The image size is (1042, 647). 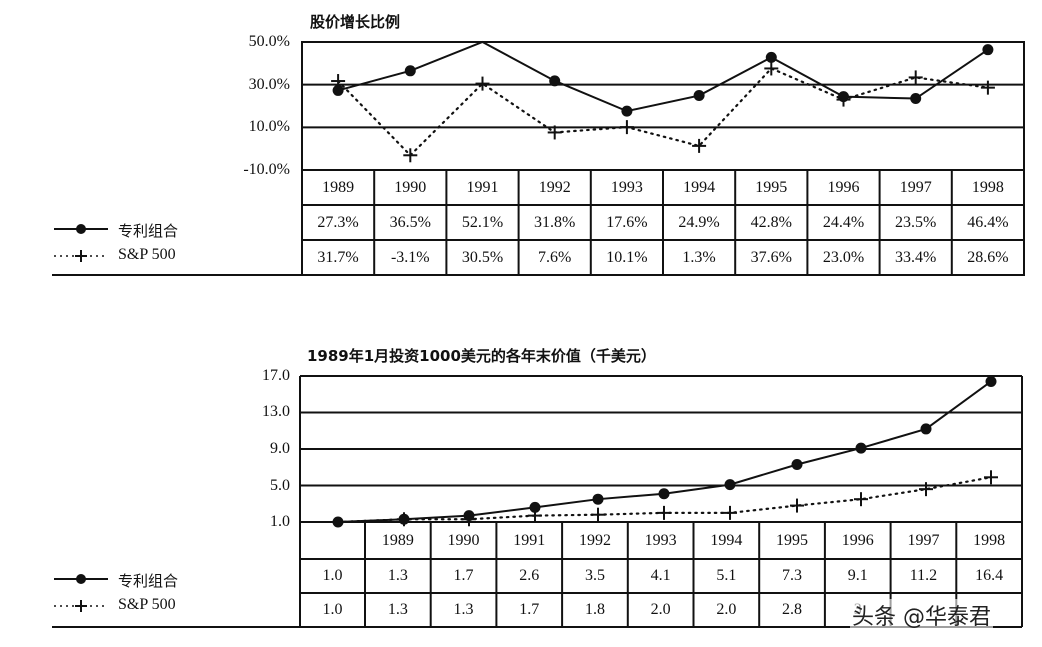 I want to click on top-ytick-50: 50.0%, so click(x=269, y=41).